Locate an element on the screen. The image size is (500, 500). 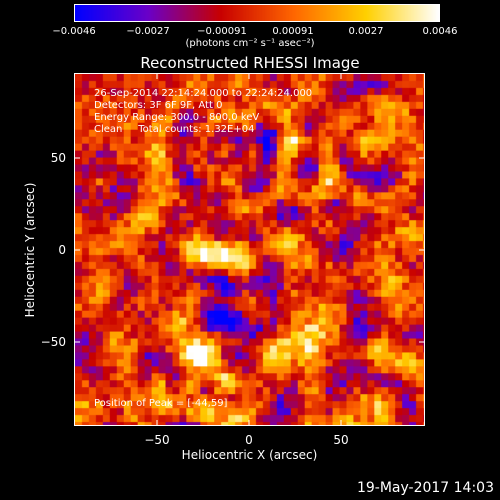
colorbar-tick: 0.0046 is located at coordinates (440, 31).